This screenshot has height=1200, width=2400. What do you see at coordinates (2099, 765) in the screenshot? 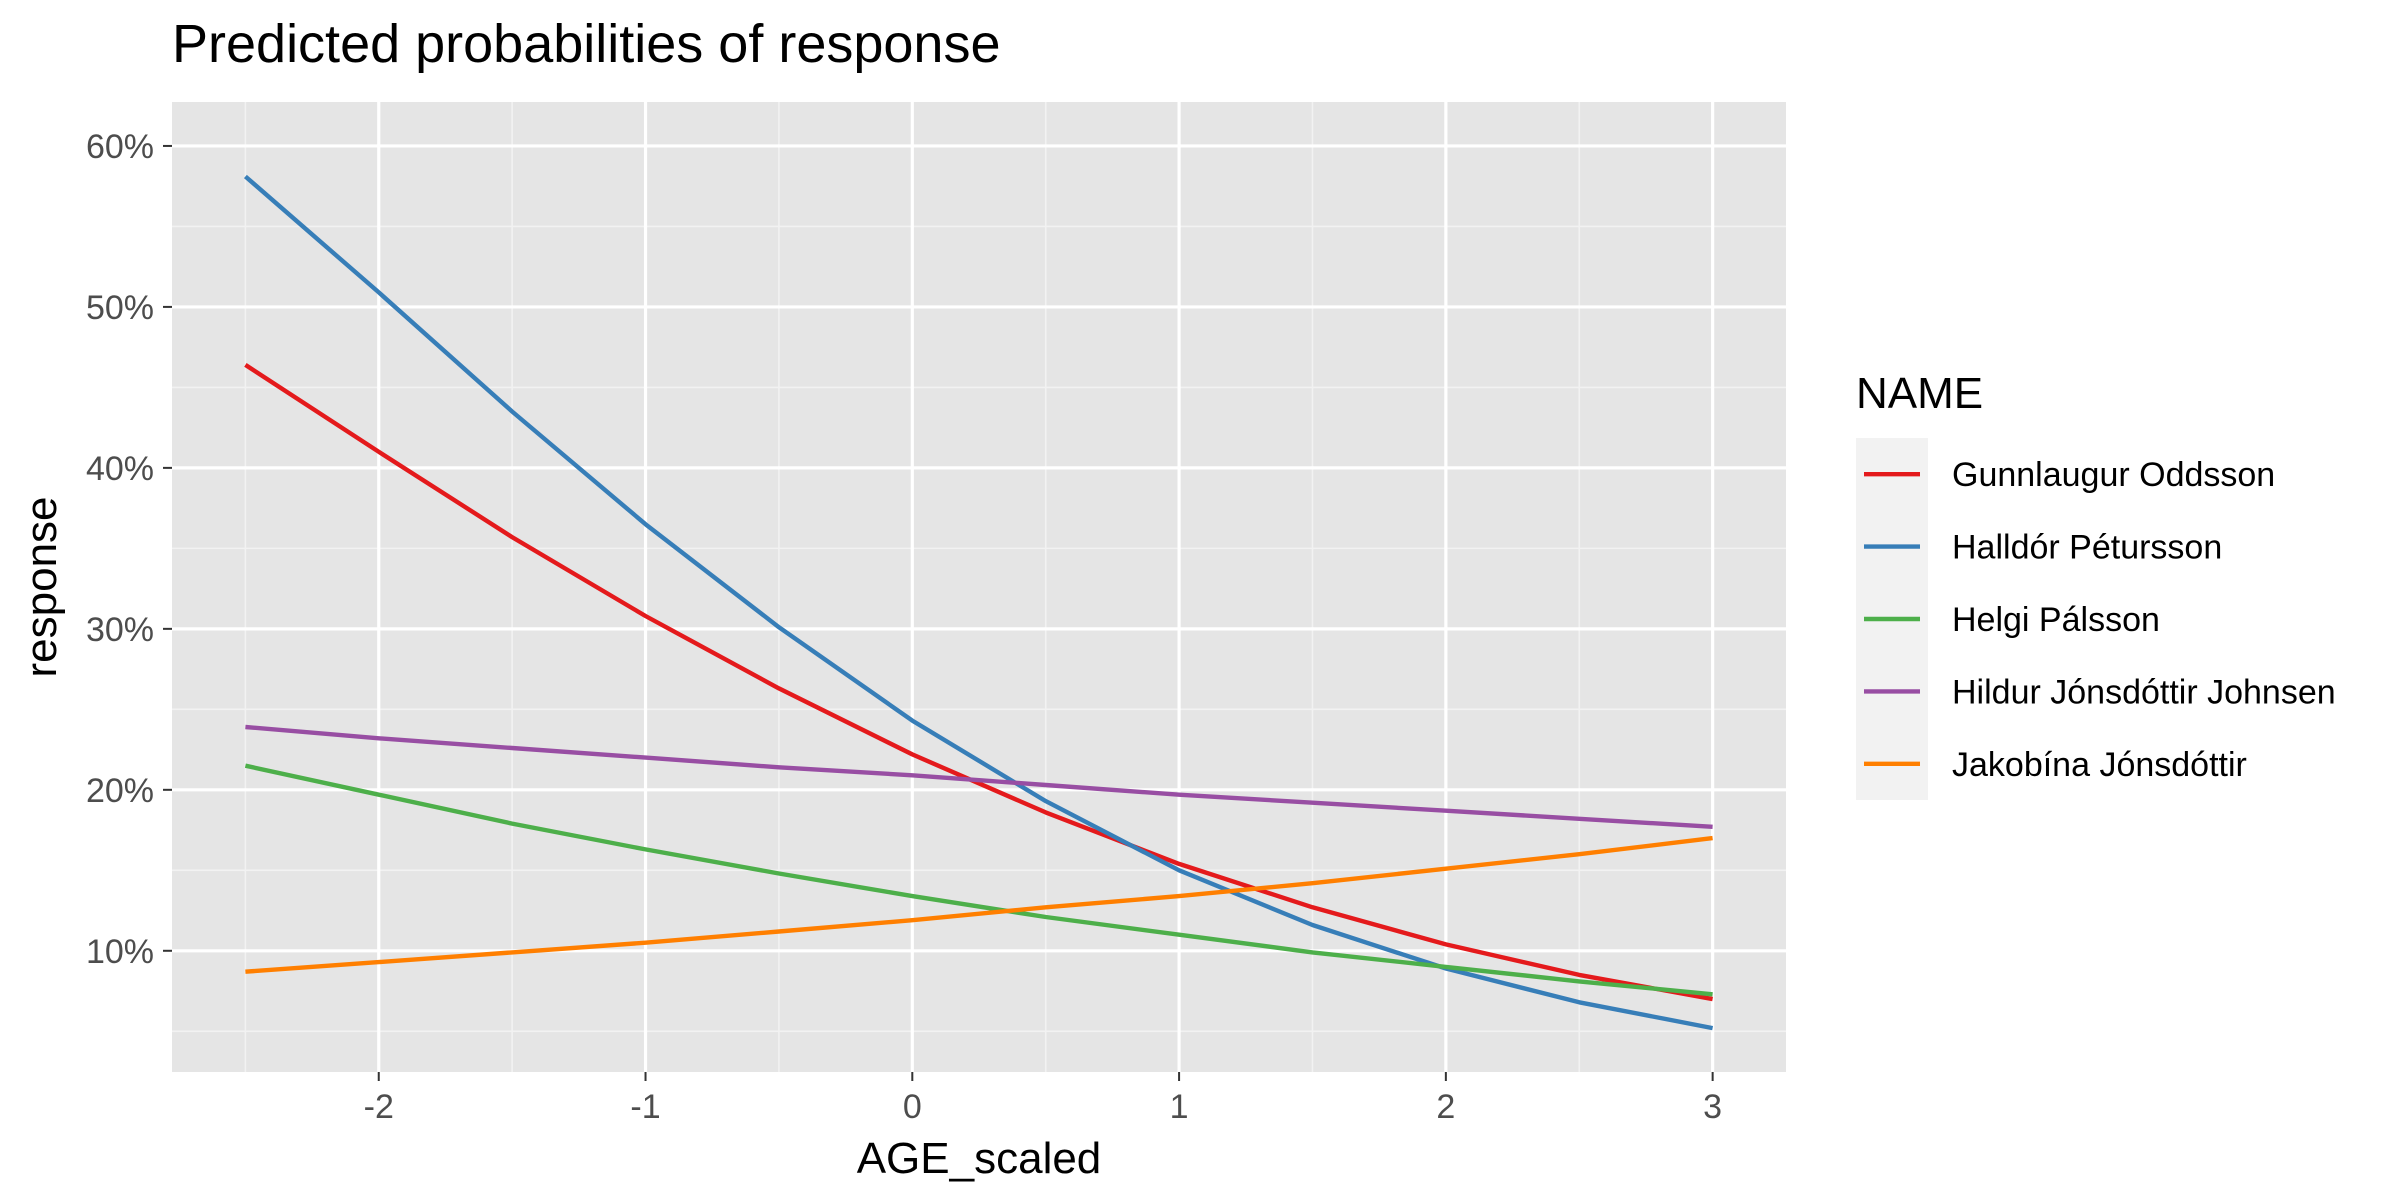
I see `legend-label-5: Jakobína Jónsdóttir` at bounding box center [2099, 765].